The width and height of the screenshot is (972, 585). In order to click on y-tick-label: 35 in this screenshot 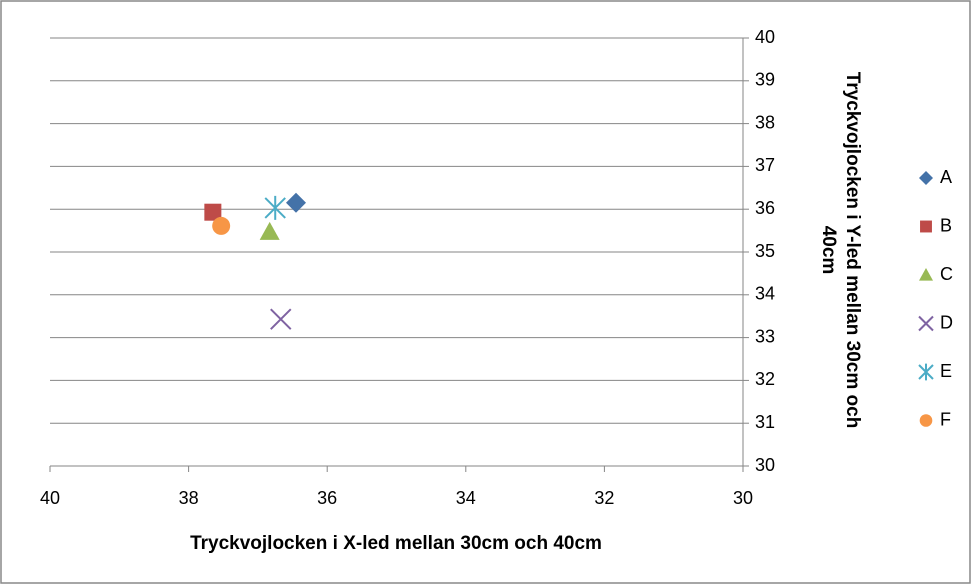, I will do `click(765, 251)`.